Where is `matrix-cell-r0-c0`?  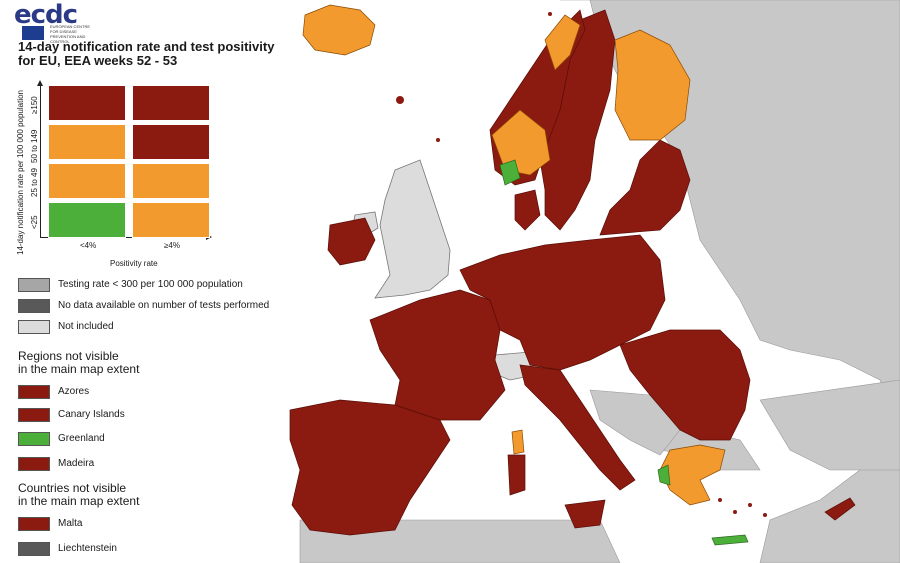
matrix-cell-r0-c0 is located at coordinates (87, 103).